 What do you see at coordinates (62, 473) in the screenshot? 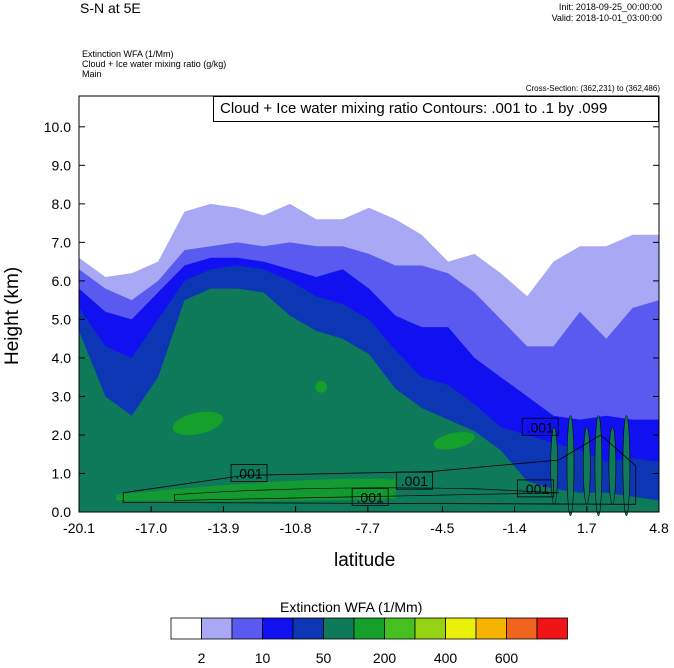
I see `y-tick-label: 1.0` at bounding box center [62, 473].